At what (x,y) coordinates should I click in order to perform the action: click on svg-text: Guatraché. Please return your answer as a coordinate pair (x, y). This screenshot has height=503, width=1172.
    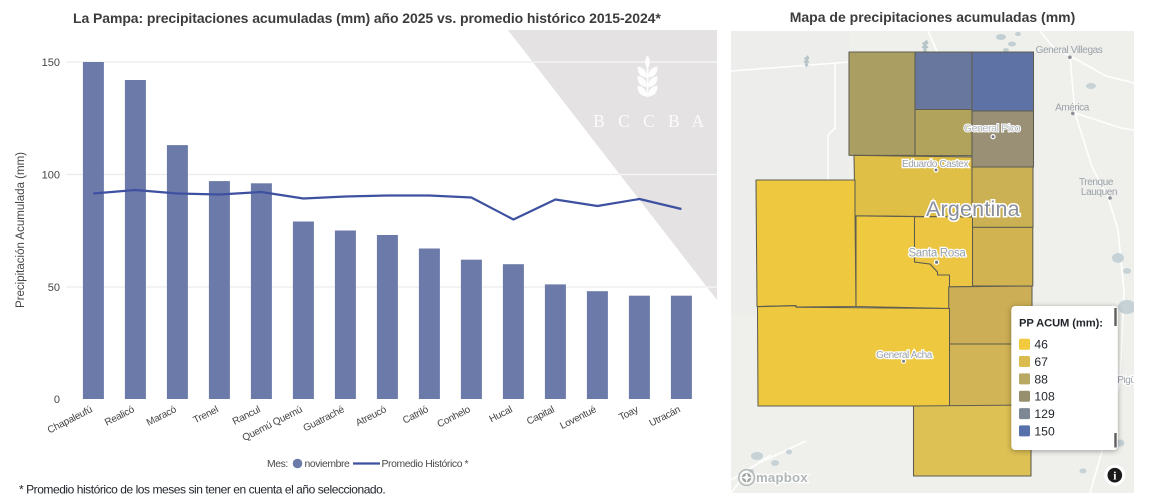
    Looking at the image, I should click on (324, 419).